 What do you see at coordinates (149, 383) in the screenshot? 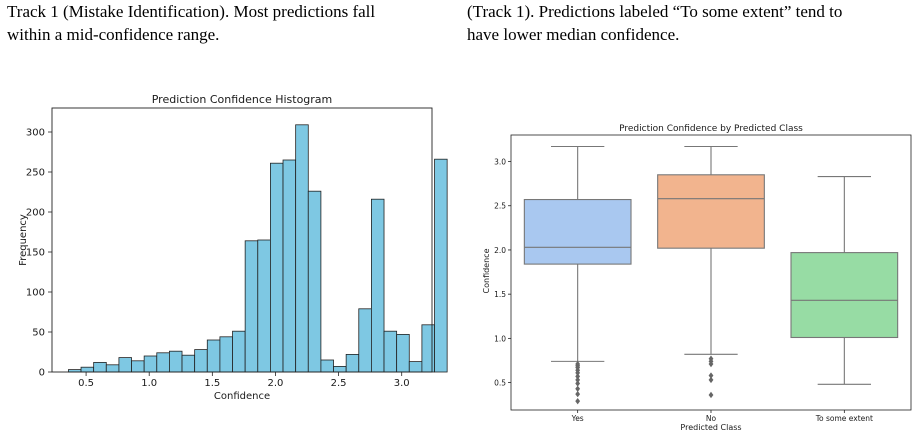
I see `x-tick-label: 1.0` at bounding box center [149, 383].